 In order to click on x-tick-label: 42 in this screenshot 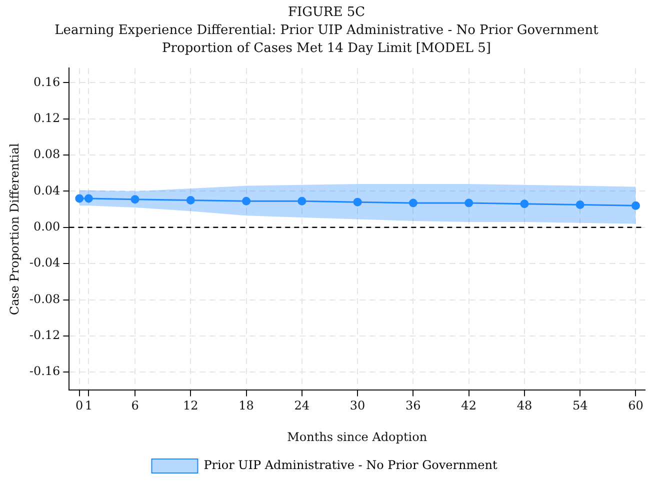, I will do `click(468, 405)`.